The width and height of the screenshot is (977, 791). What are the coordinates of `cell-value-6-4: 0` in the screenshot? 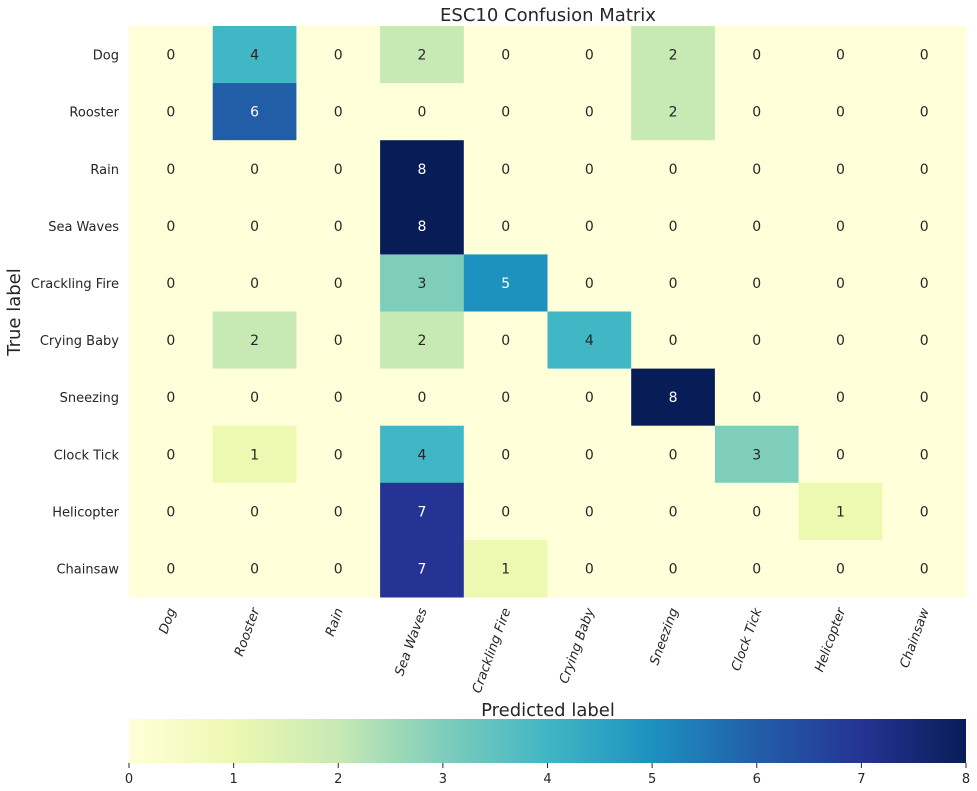 It's located at (505, 398).